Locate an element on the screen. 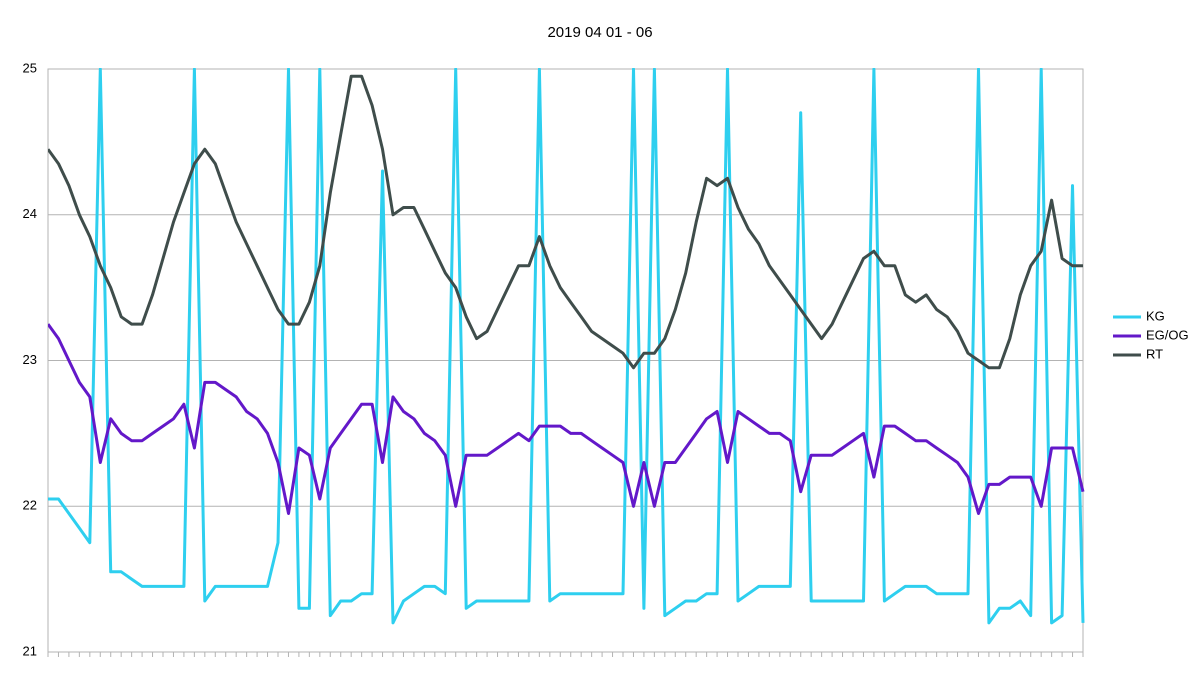 This screenshot has width=1201, height=673. y-tick-label: 23 is located at coordinates (30, 359).